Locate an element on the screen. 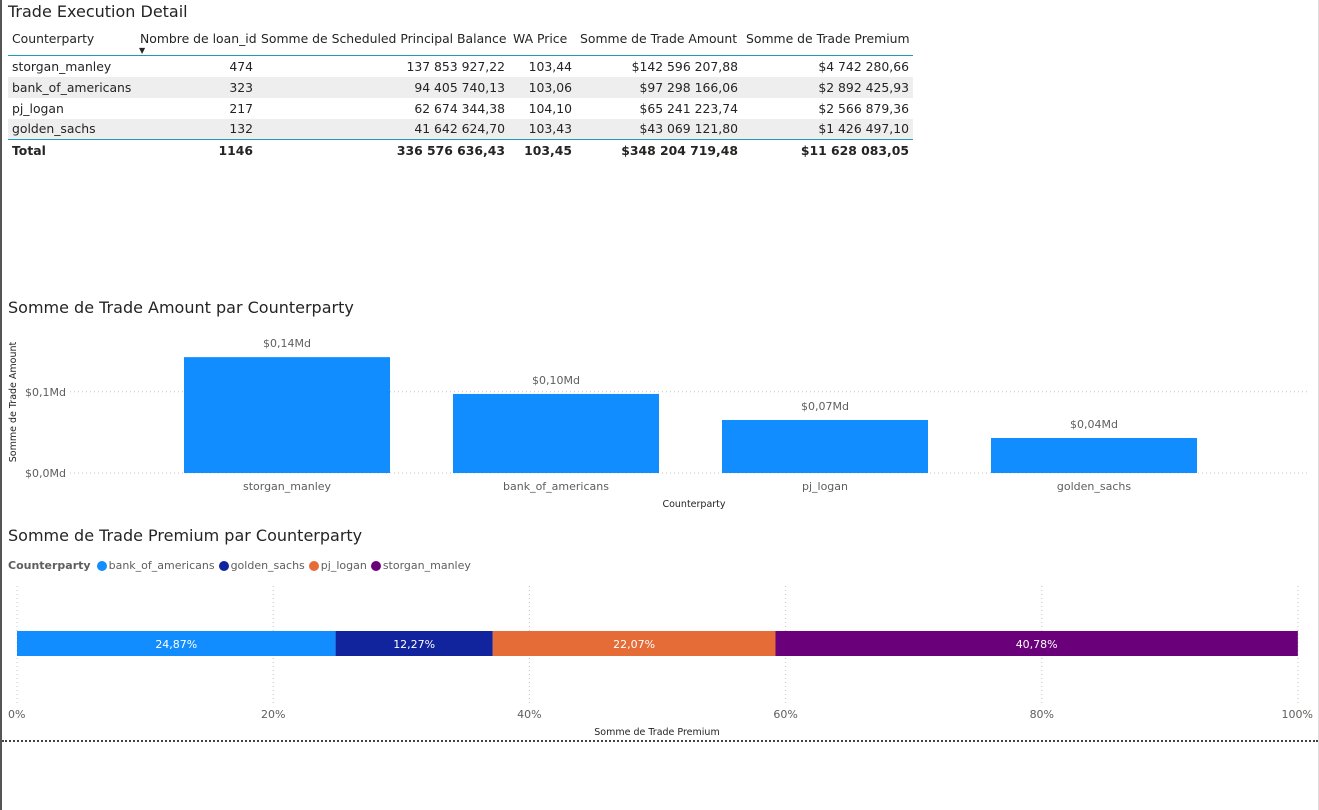 This screenshot has width=1319, height=810. table-cell: 103,44 is located at coordinates (550, 66).